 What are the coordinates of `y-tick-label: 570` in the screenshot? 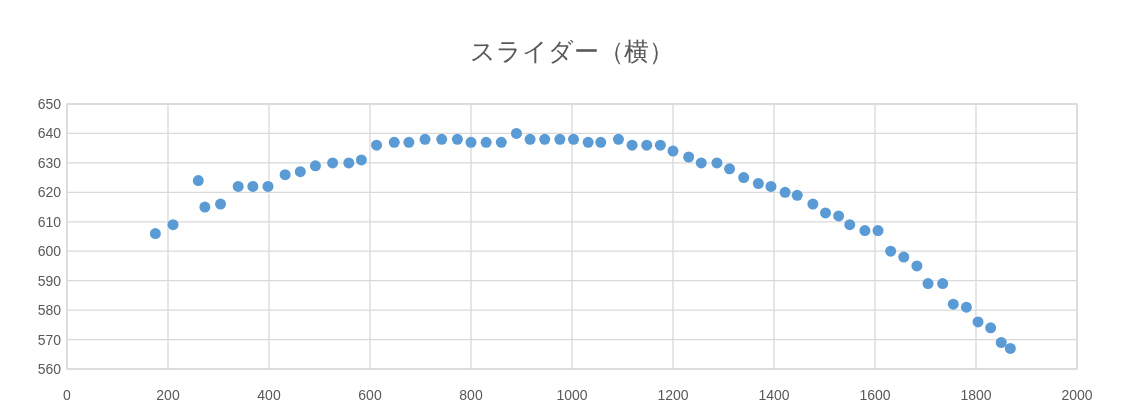 It's located at (49, 339).